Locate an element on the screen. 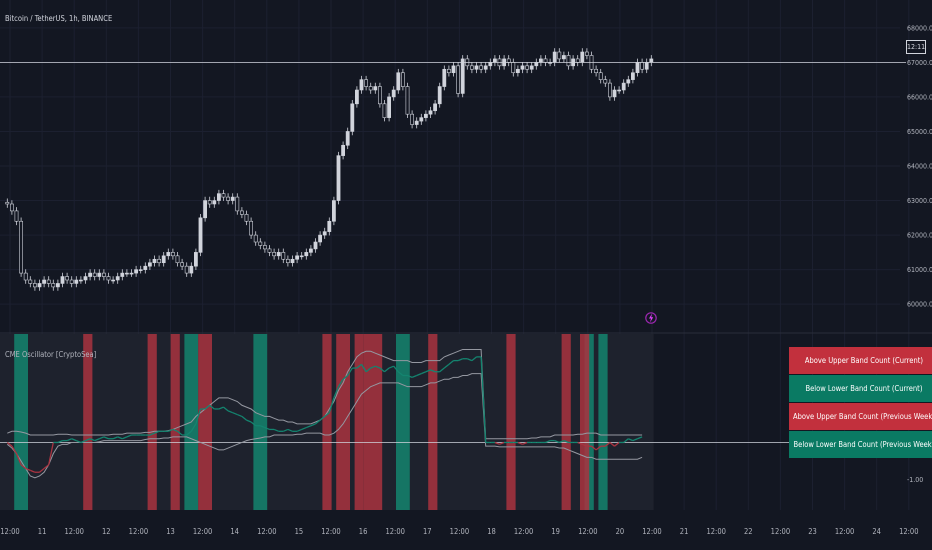 This screenshot has height=550, width=932. bear-band is located at coordinates (175, 422).